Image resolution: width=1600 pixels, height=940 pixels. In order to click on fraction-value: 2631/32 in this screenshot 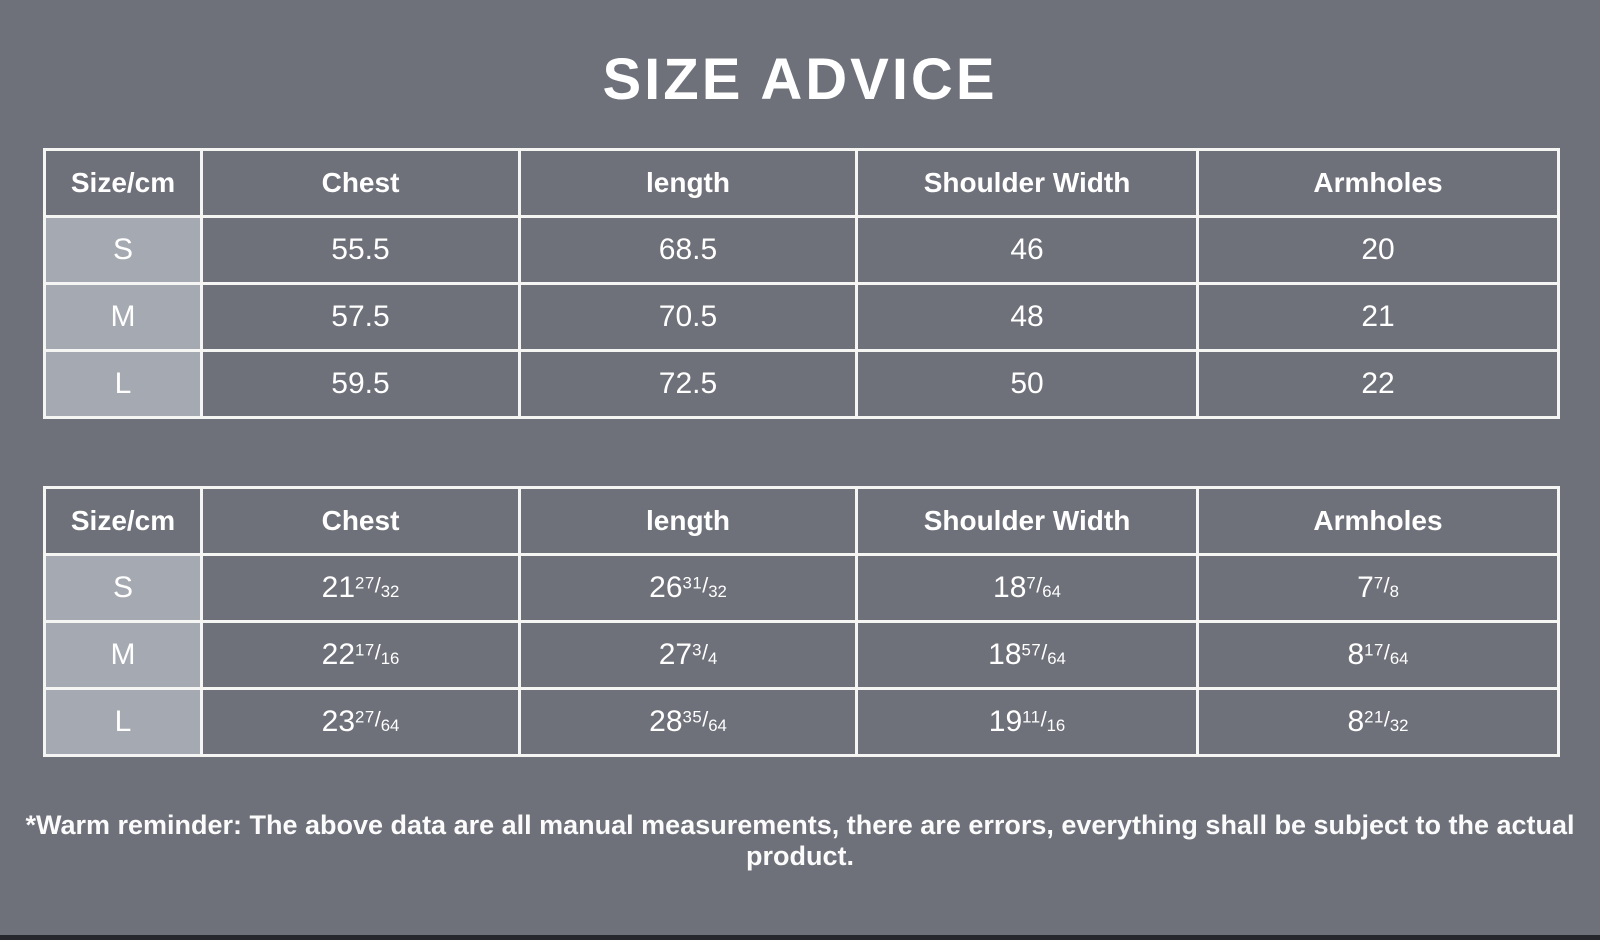, I will do `click(688, 587)`.